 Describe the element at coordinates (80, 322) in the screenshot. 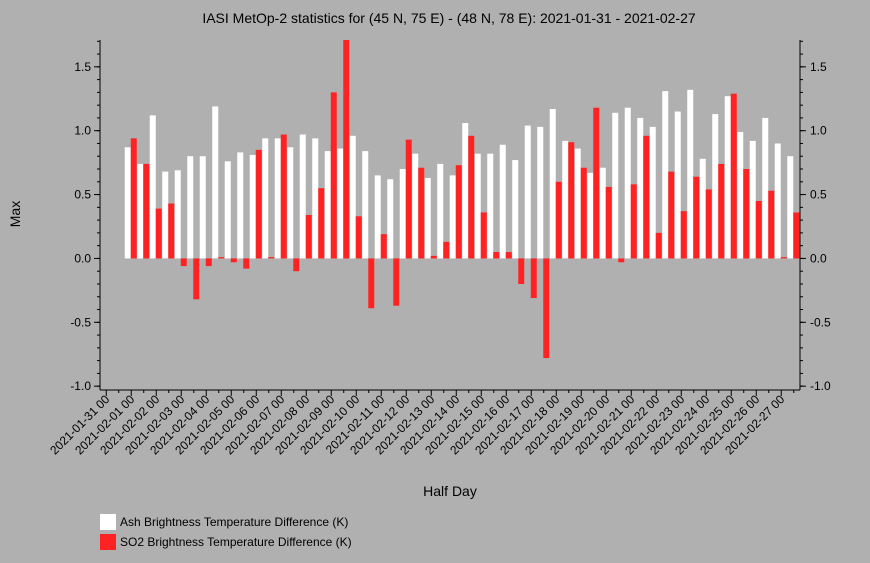

I see `y-tick-label-left: -0.5` at that location.